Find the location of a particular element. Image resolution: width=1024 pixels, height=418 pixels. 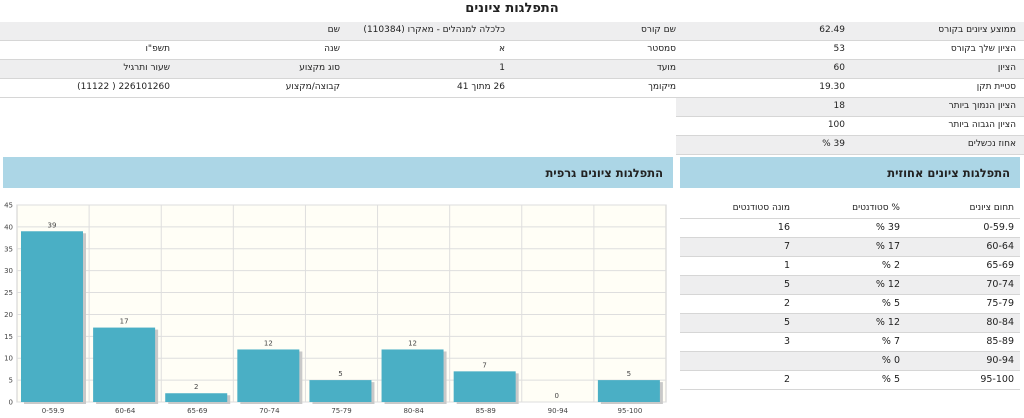

y-tick-label: 20 is located at coordinates (8, 315).